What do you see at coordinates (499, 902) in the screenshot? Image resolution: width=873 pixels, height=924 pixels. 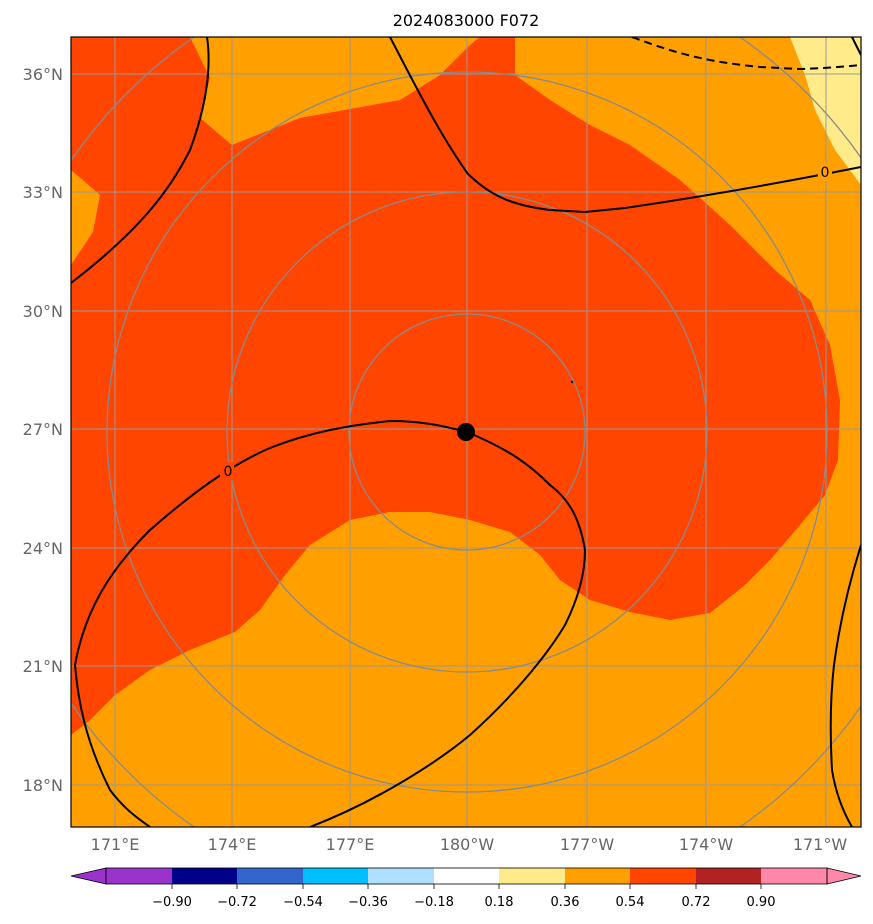 I see `colorbar-tick-label: 0.18` at bounding box center [499, 902].